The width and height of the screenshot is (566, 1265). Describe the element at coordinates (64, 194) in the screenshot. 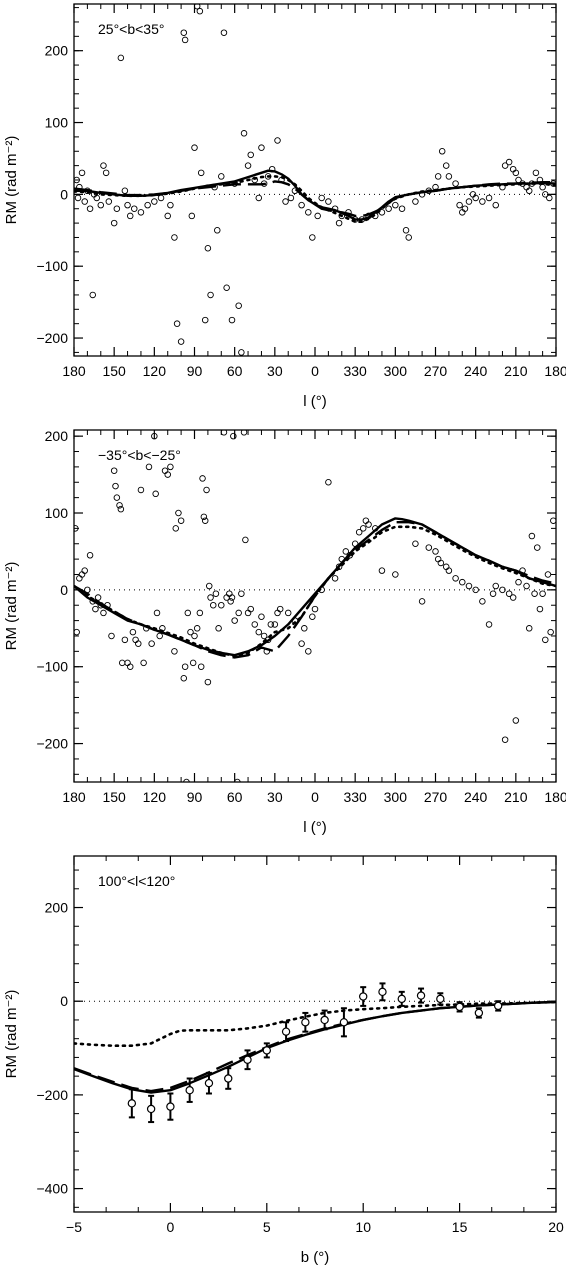

I see `y-tick-label: 0` at that location.